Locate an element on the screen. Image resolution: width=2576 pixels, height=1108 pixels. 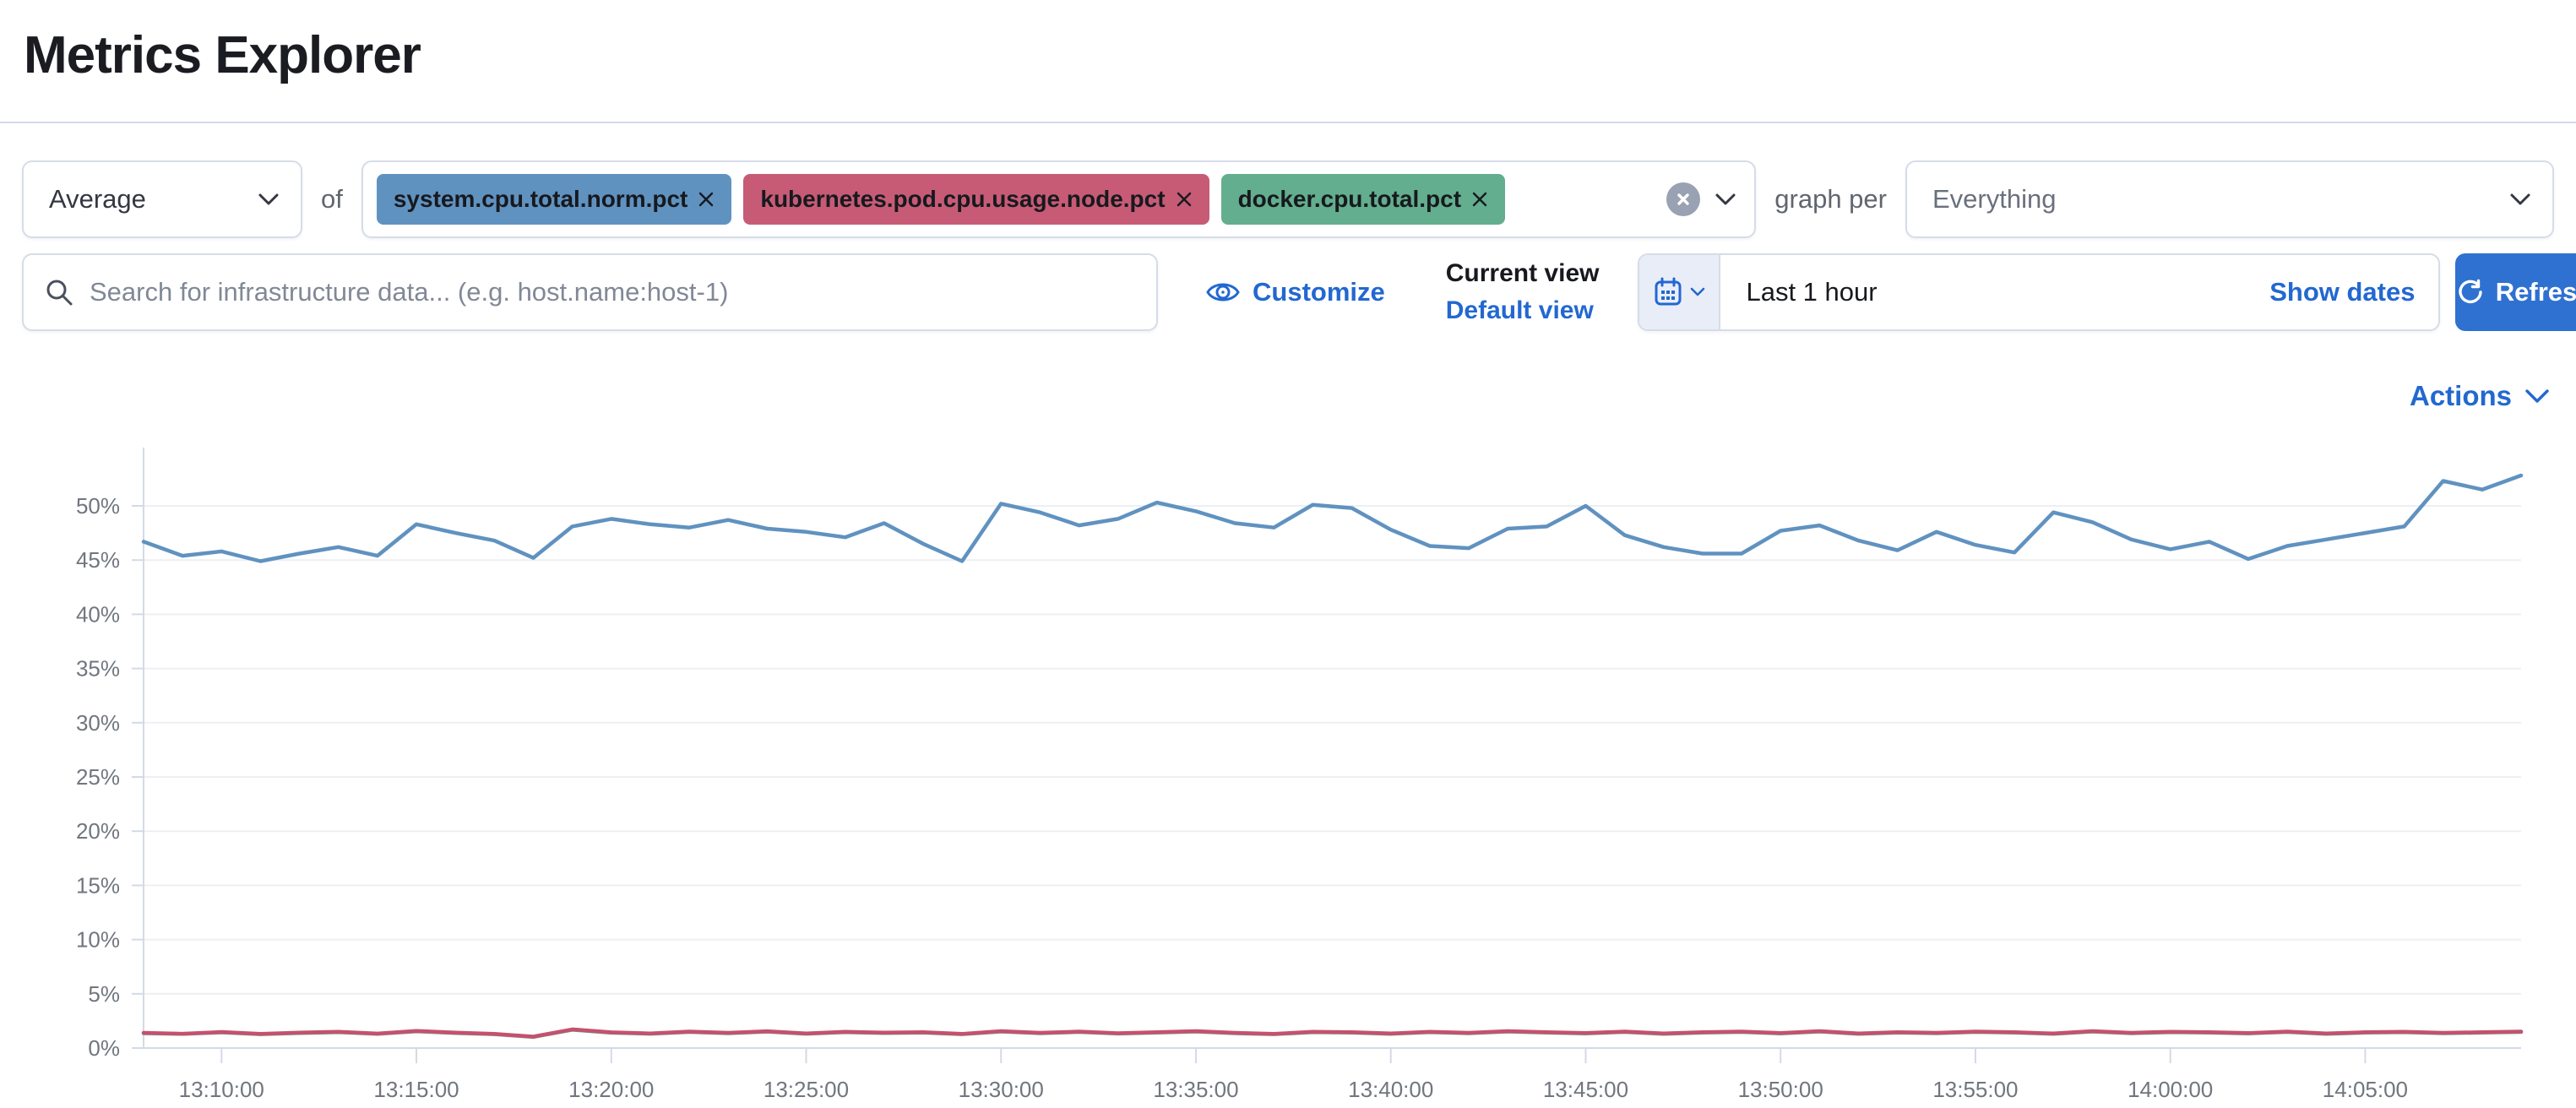
actions-menu-button: Actions is located at coordinates (2479, 396).